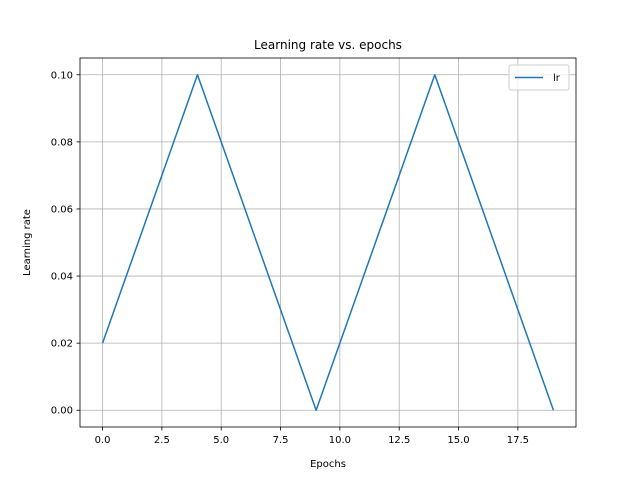 The height and width of the screenshot is (480, 640). Describe the element at coordinates (221, 440) in the screenshot. I see `x-tick-label: 5.0` at that location.